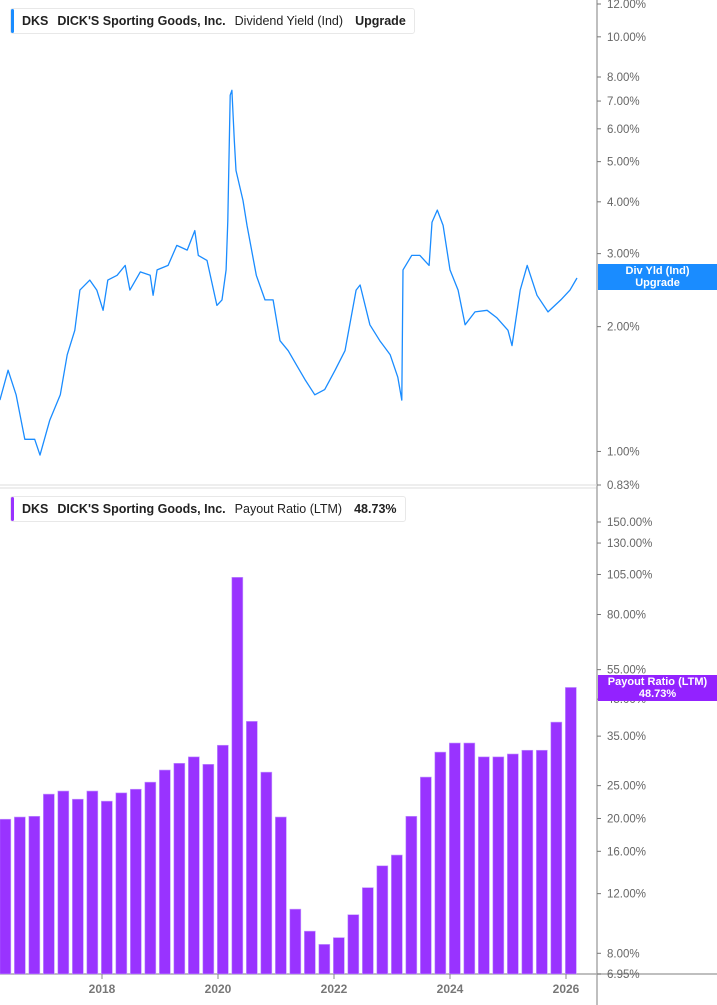 This screenshot has height=1005, width=717. Describe the element at coordinates (623, 975) in the screenshot. I see `payout-y-tick-label: 6.95%` at that location.